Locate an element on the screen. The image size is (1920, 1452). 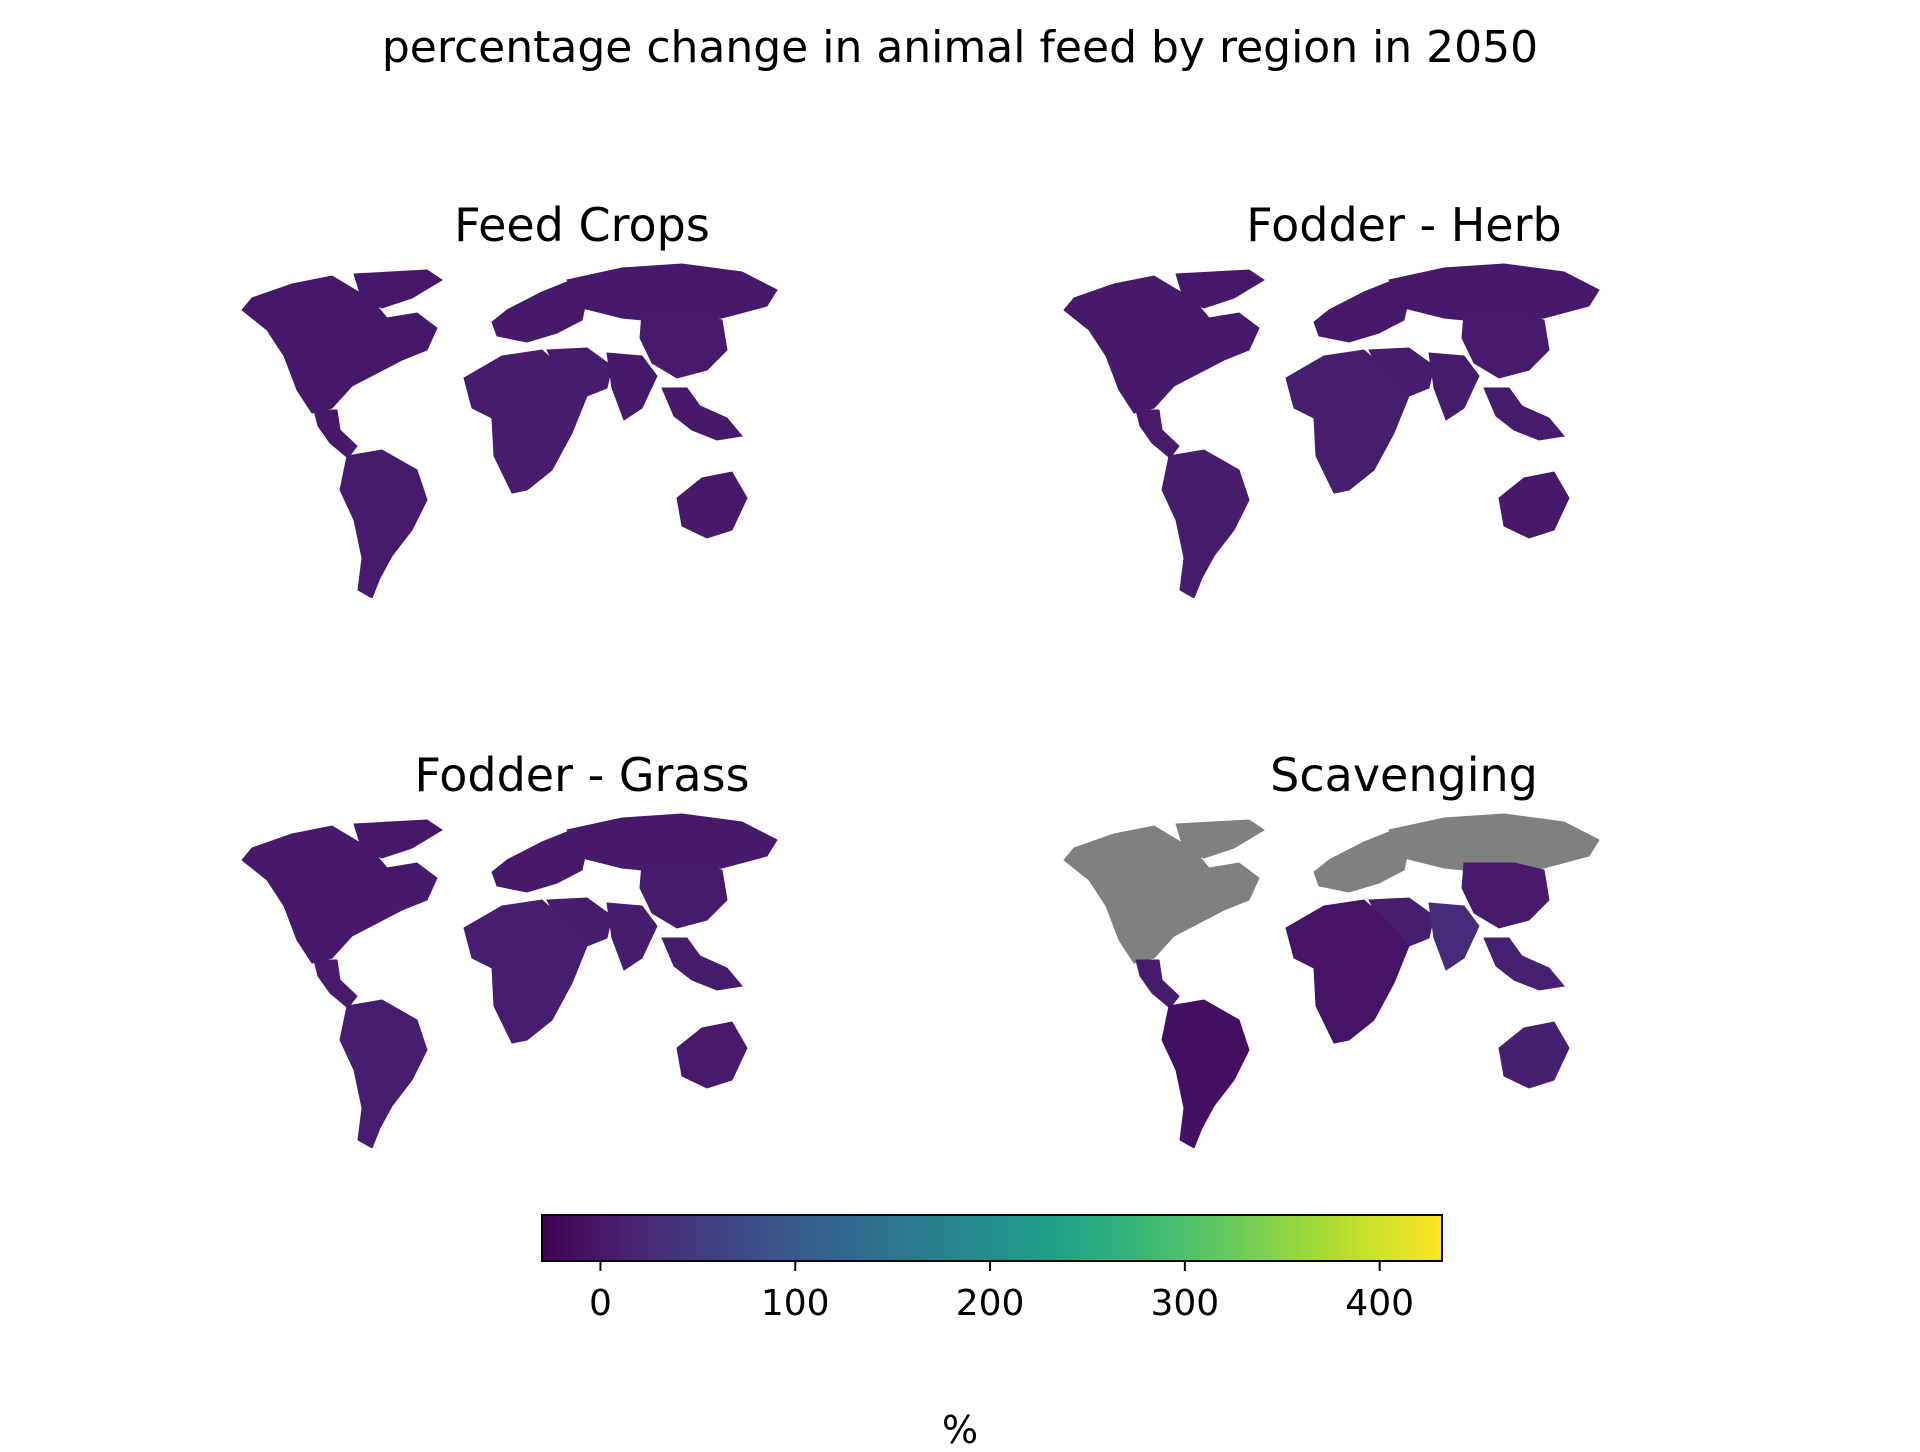
map-panel-fodder-grass: Fodder - Grass is located at coordinates (582, 948).